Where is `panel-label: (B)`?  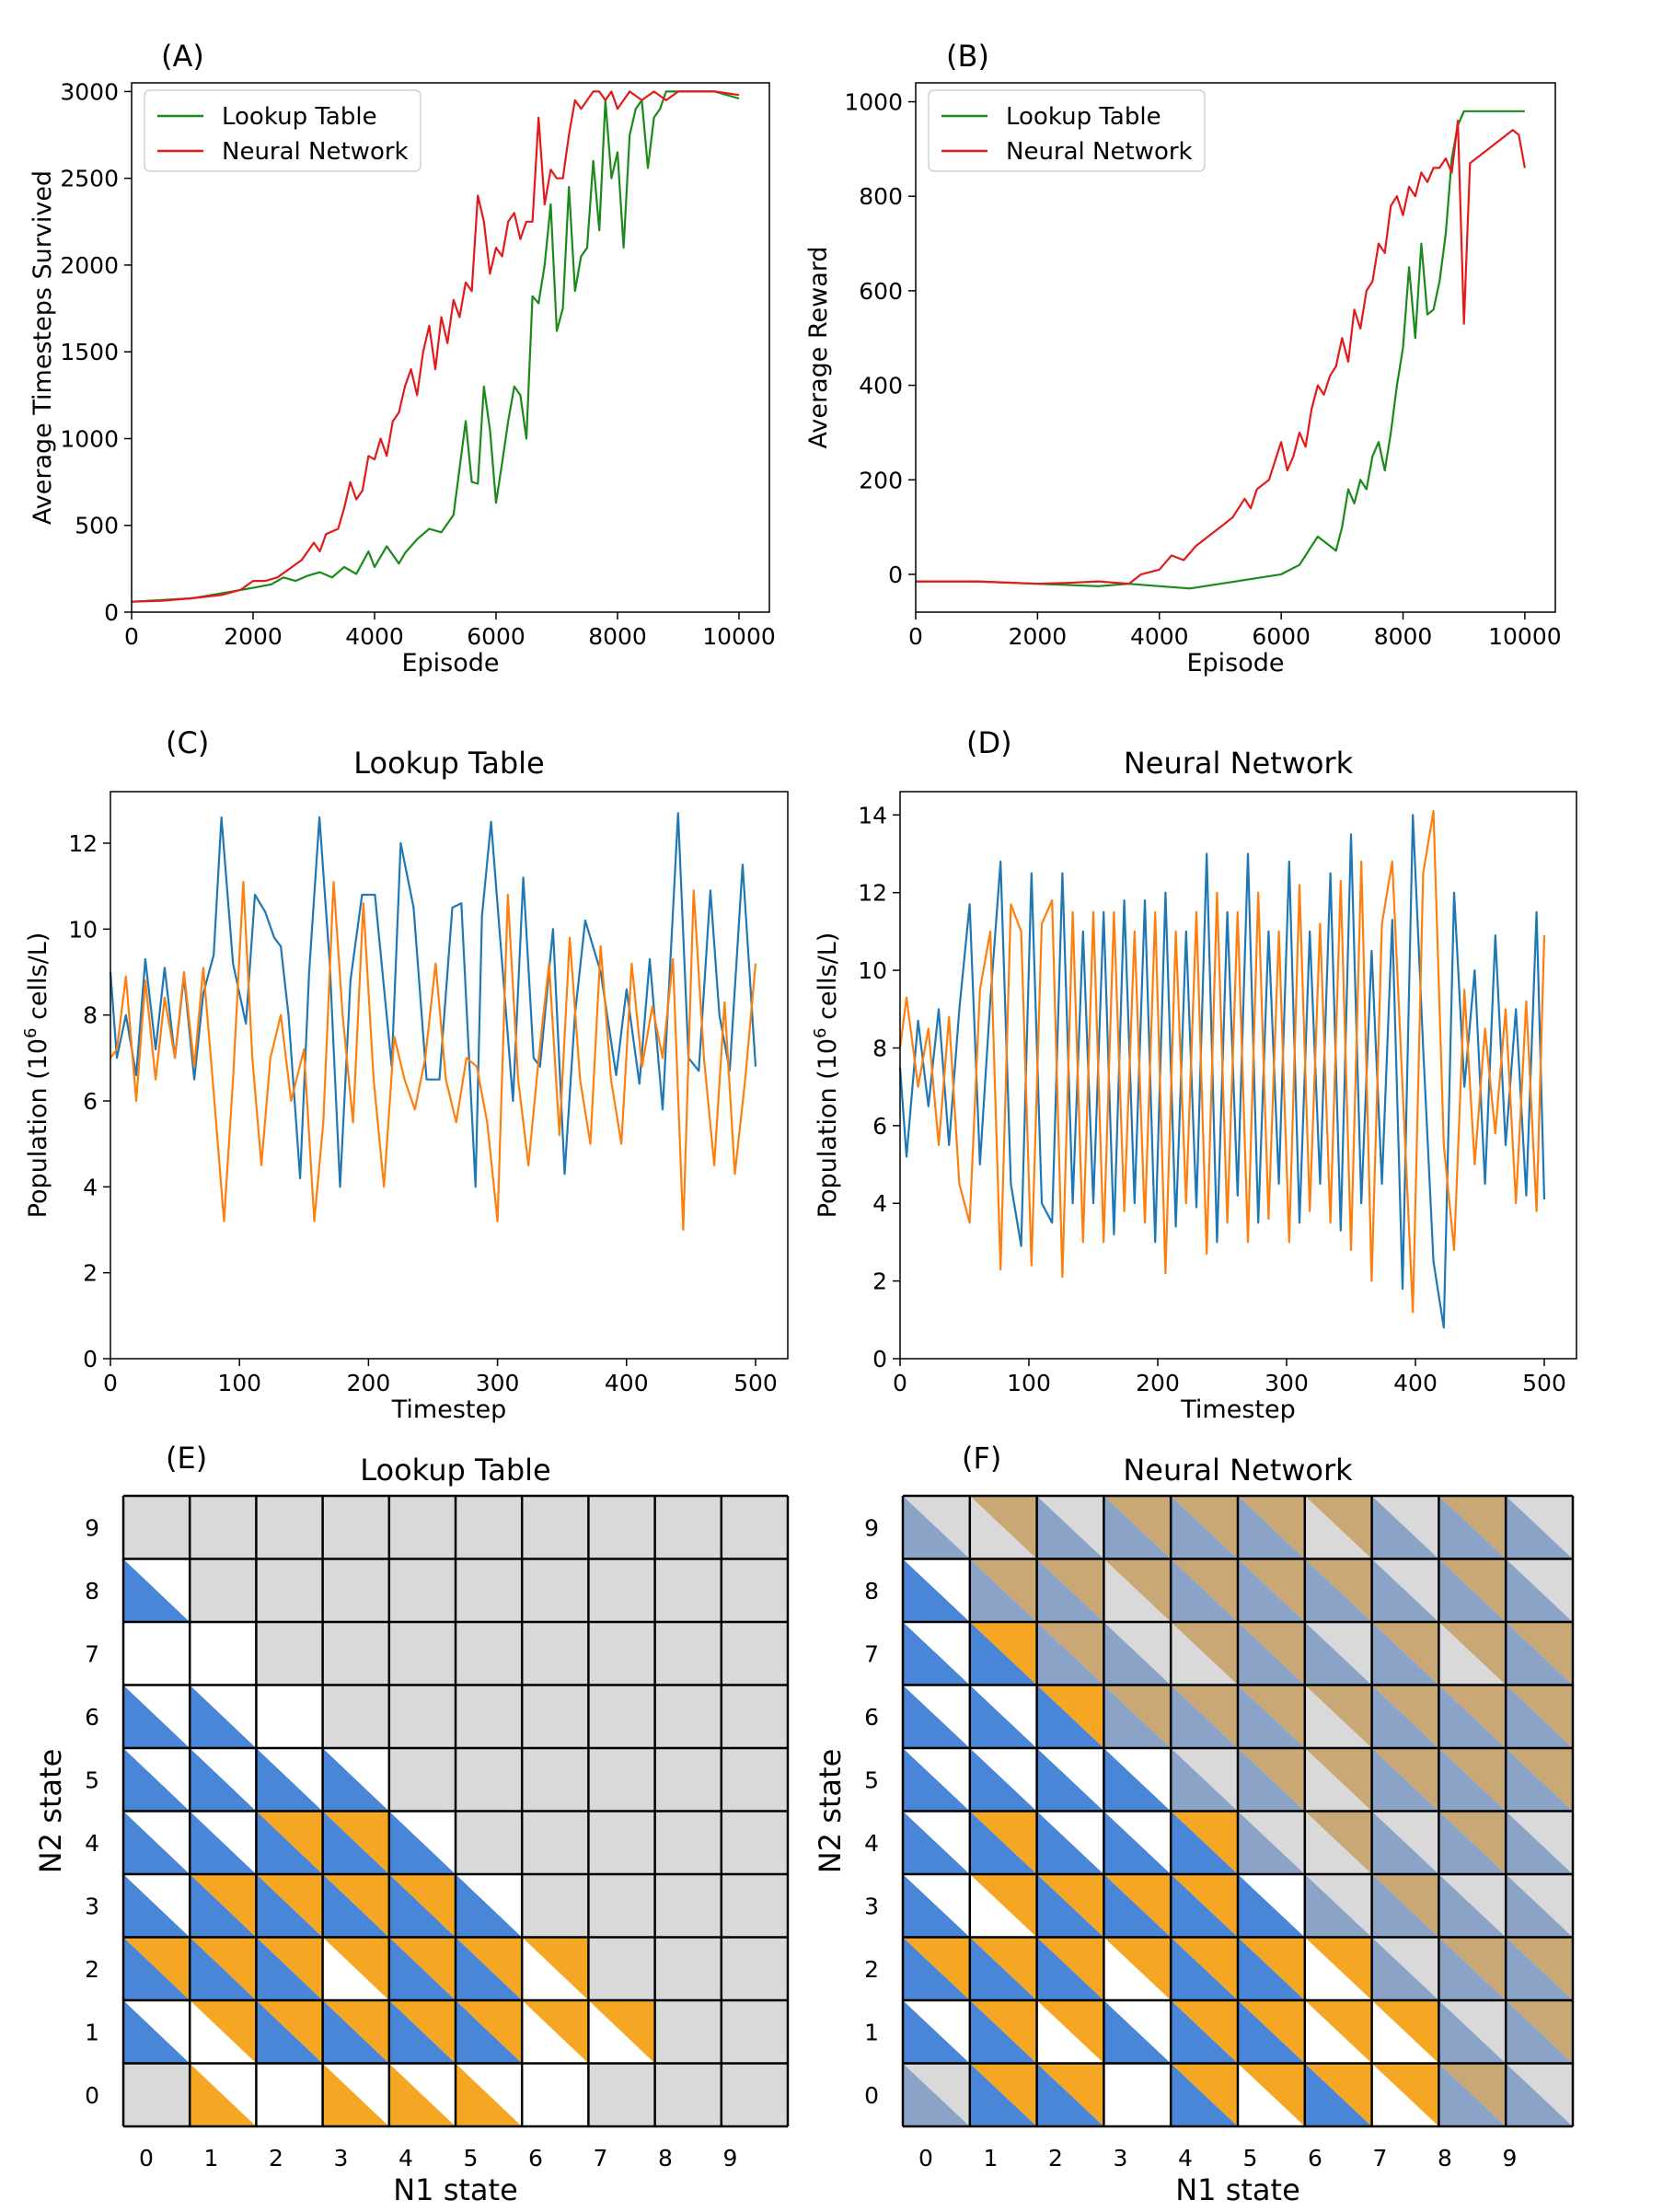
panel-label: (B) is located at coordinates (967, 56).